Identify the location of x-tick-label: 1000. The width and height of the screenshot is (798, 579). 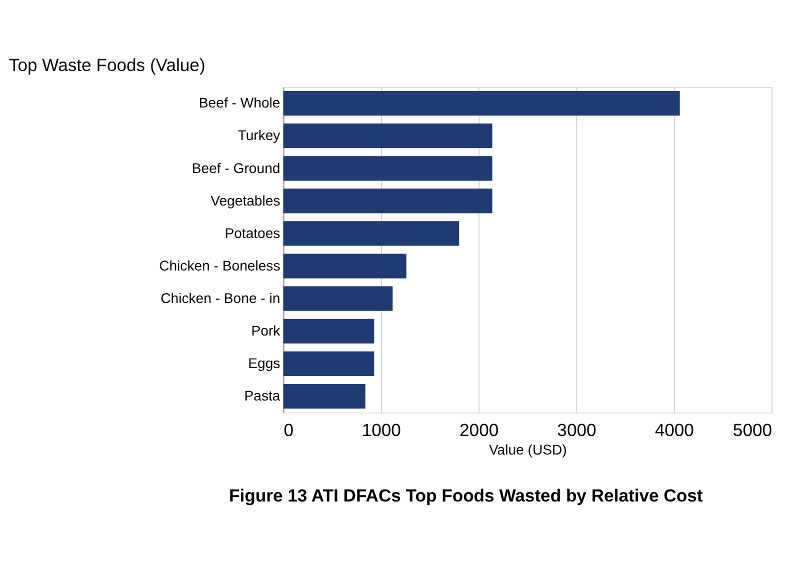
(382, 430).